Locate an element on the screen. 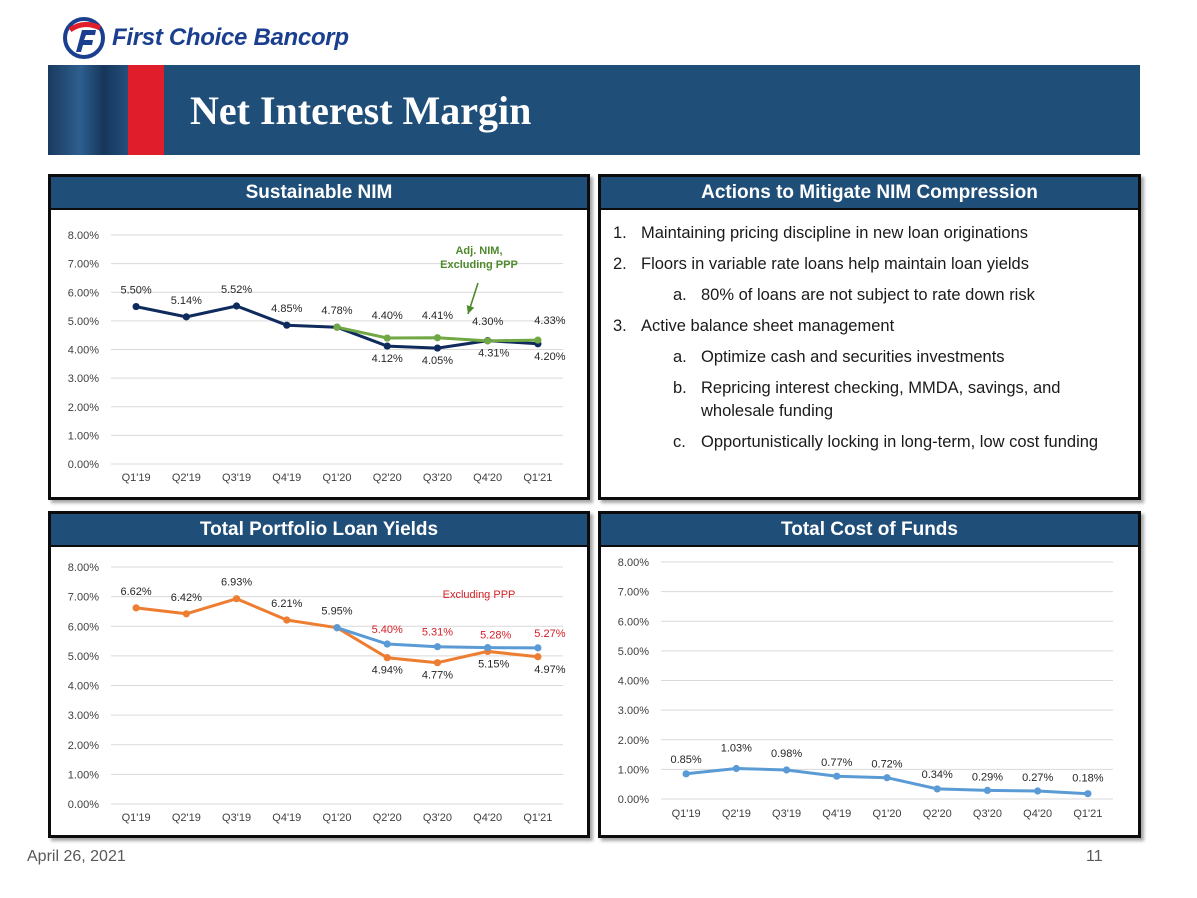 The height and width of the screenshot is (898, 1197). data-label: 4.94% is located at coordinates (387, 671).